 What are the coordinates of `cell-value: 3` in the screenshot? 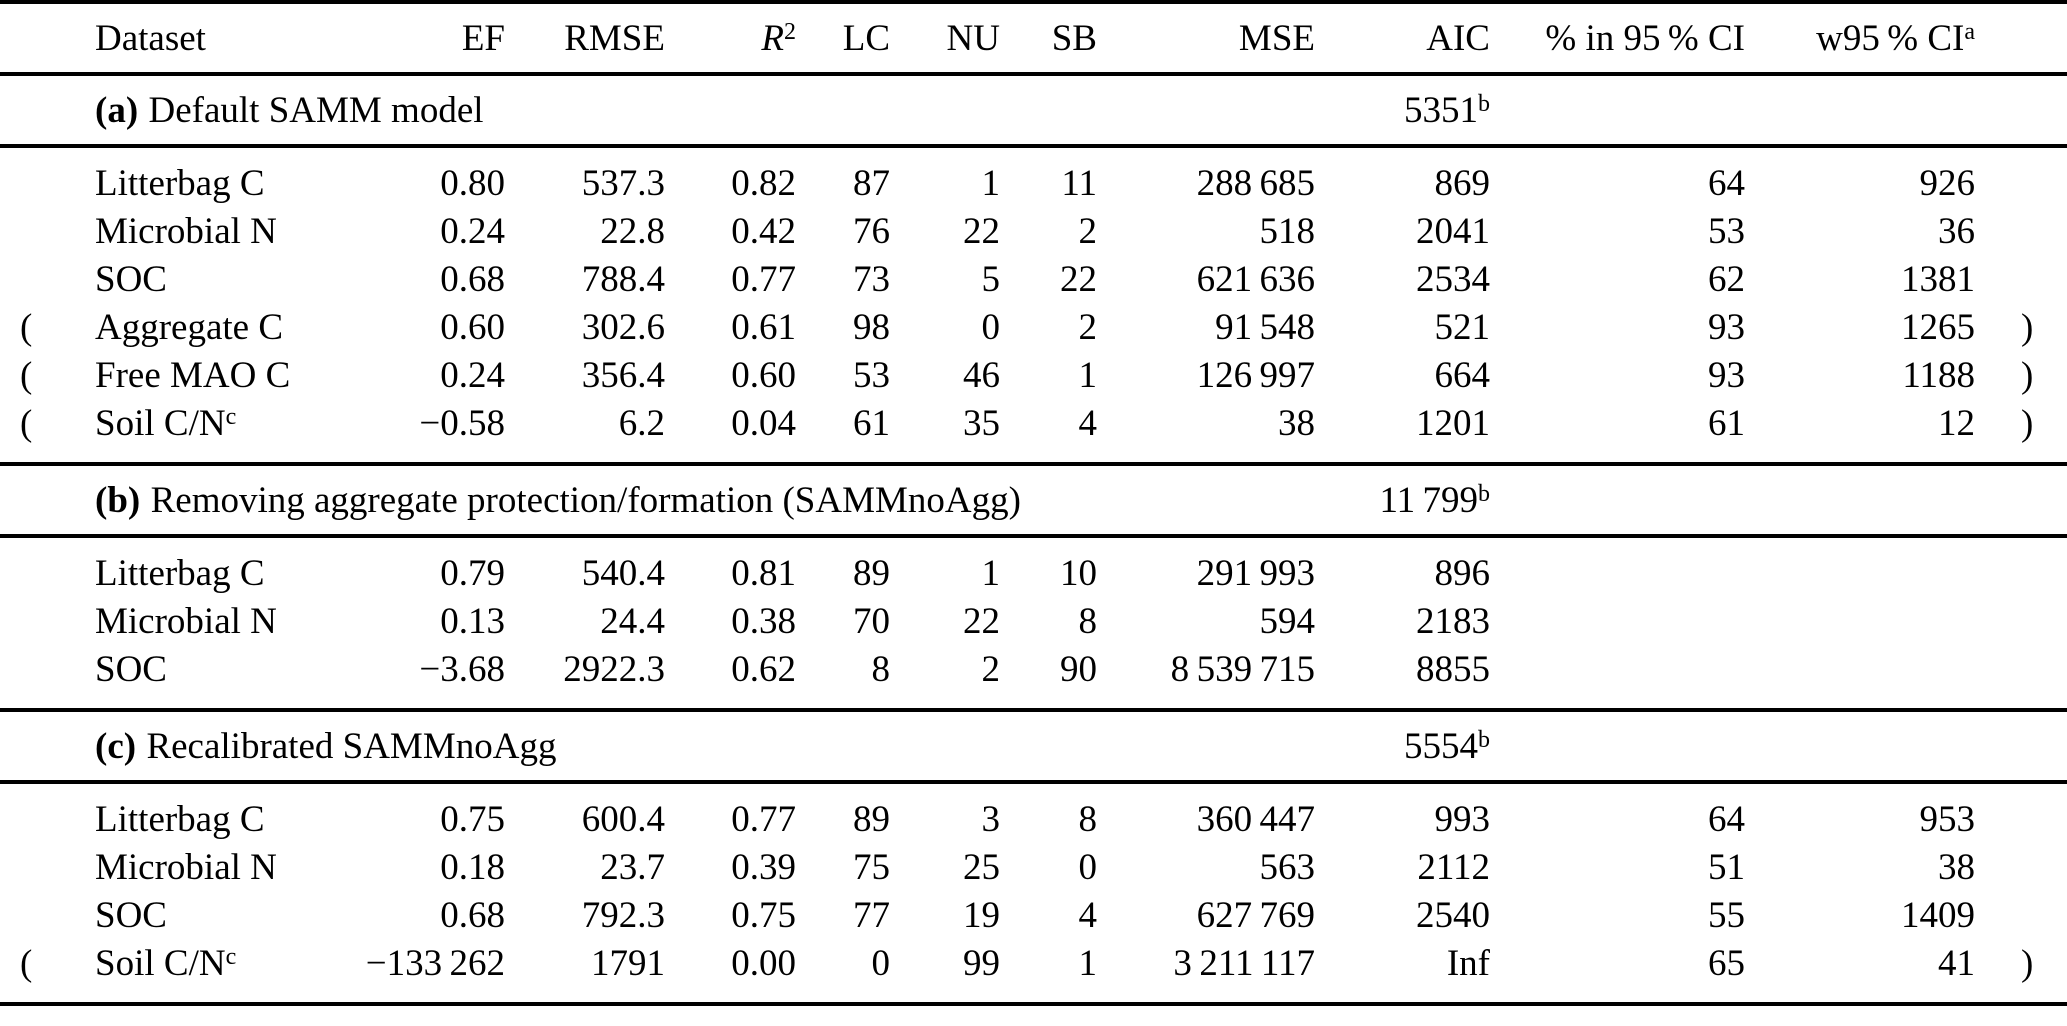 It's located at (991, 819).